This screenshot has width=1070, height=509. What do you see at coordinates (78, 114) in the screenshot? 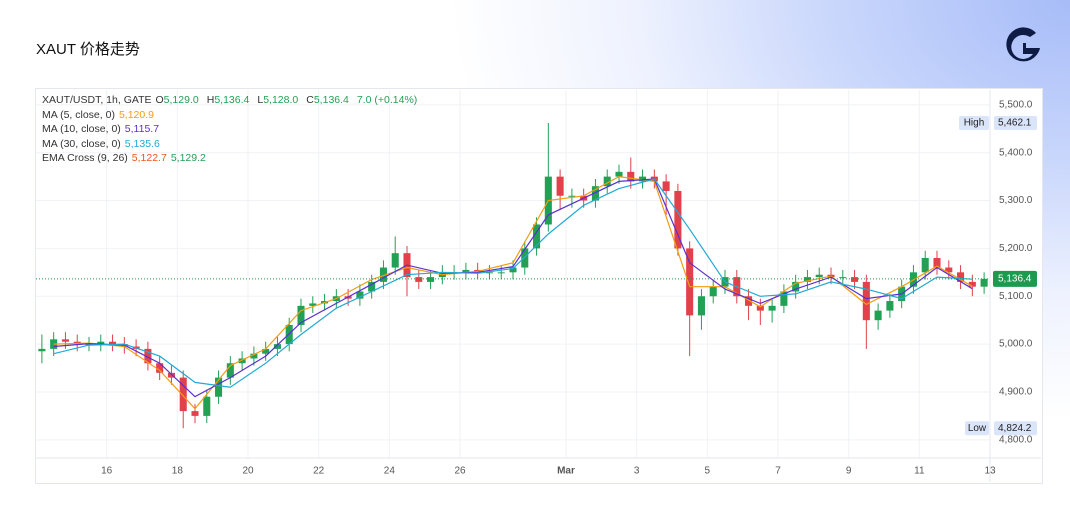
I see `legend-name: MA (5, close, 0)` at bounding box center [78, 114].